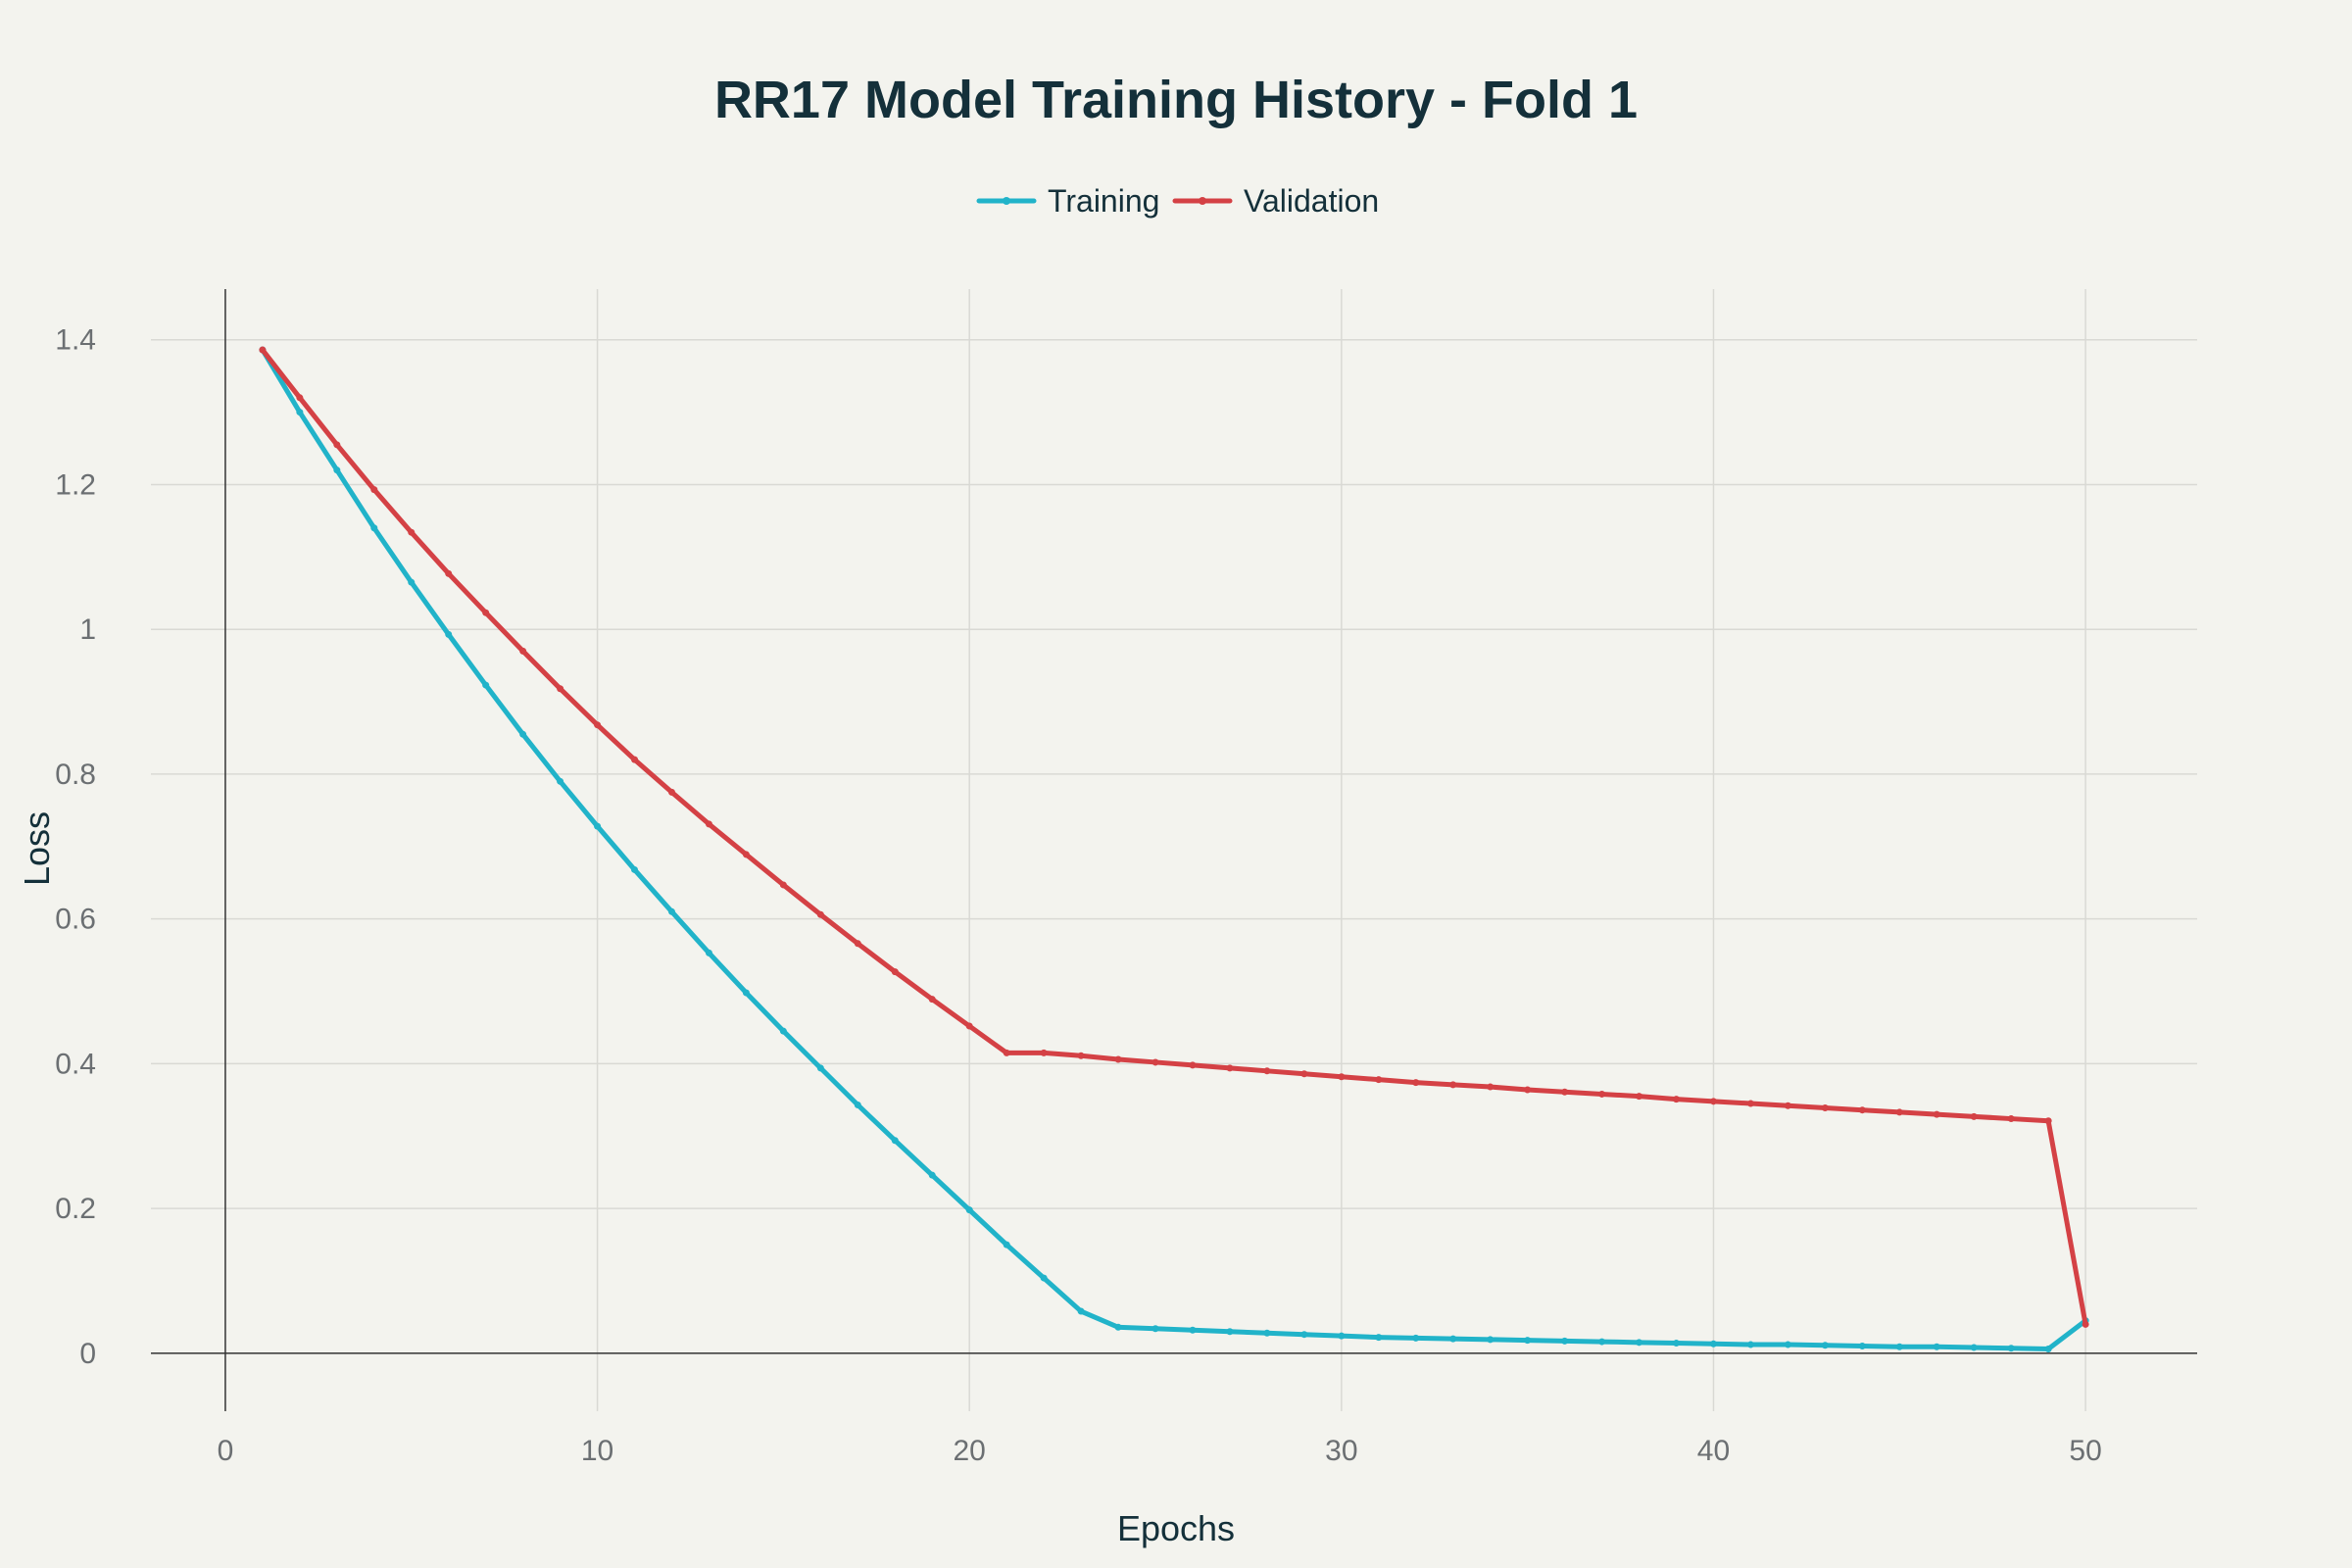  I want to click on legend-item-training: Training, so click(1067, 201).